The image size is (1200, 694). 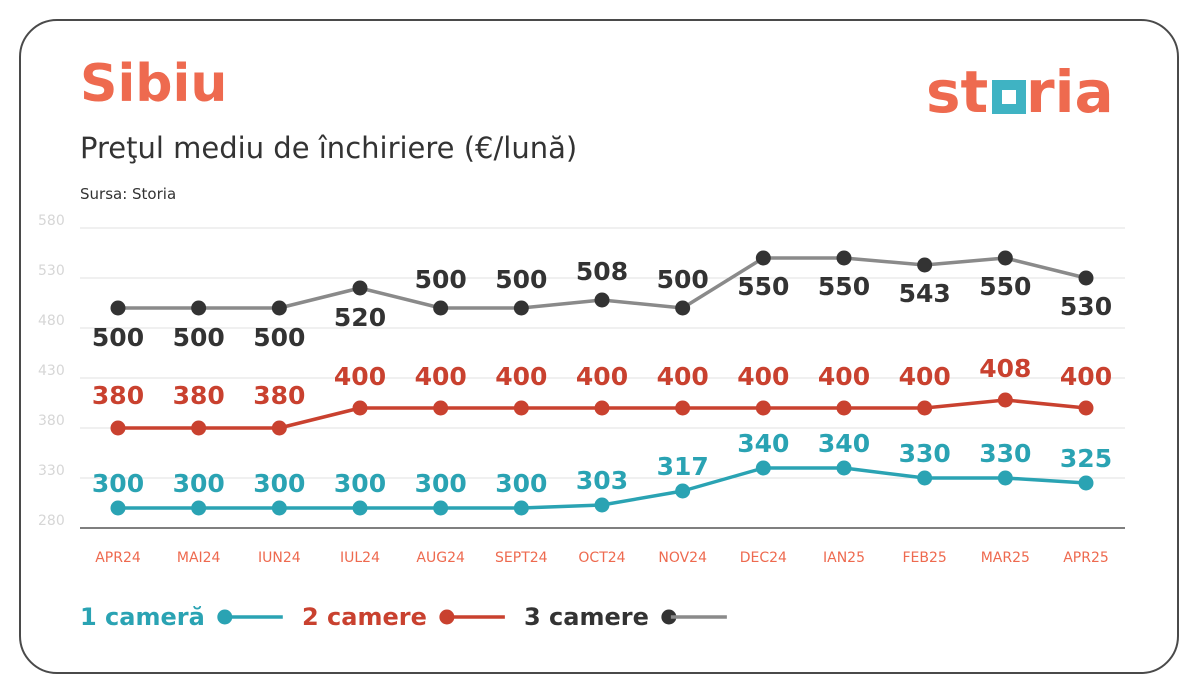 I want to click on y-tick-label: 580, so click(x=51, y=221).